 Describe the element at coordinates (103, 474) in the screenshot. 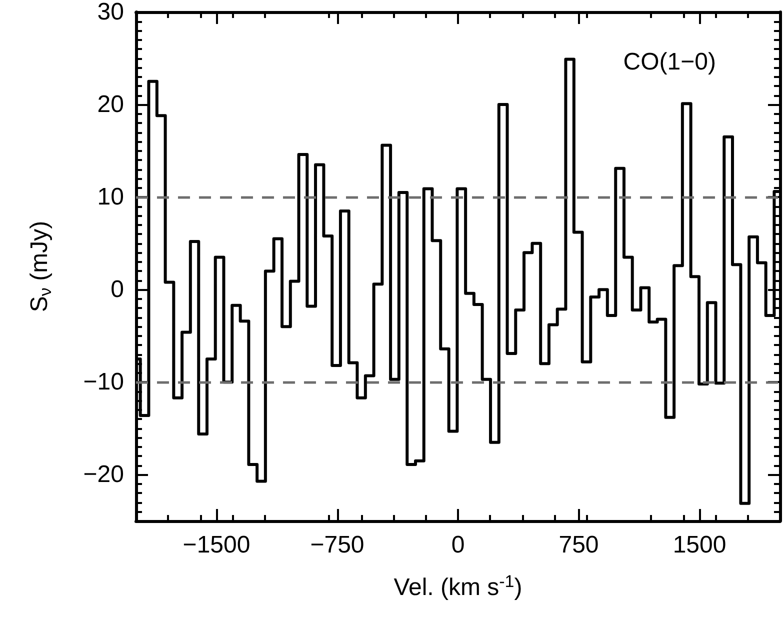

I see `y-tick-label: −20` at that location.